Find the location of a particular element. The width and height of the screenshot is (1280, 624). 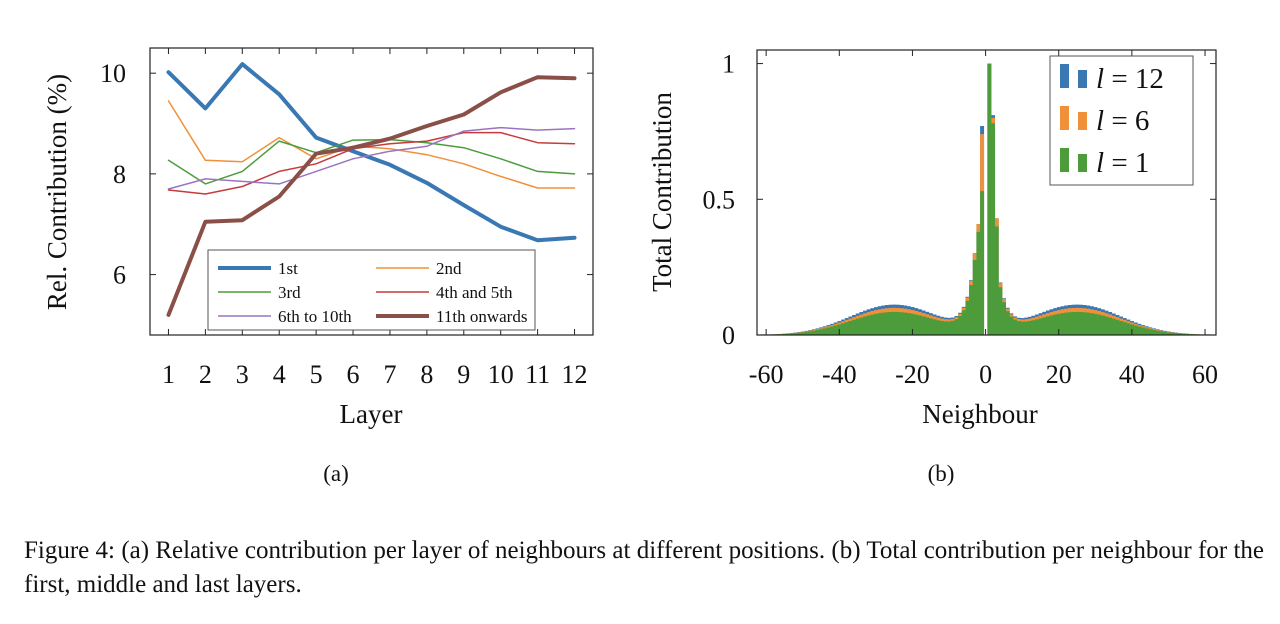

y-tick-label: 1 is located at coordinates (728, 64).